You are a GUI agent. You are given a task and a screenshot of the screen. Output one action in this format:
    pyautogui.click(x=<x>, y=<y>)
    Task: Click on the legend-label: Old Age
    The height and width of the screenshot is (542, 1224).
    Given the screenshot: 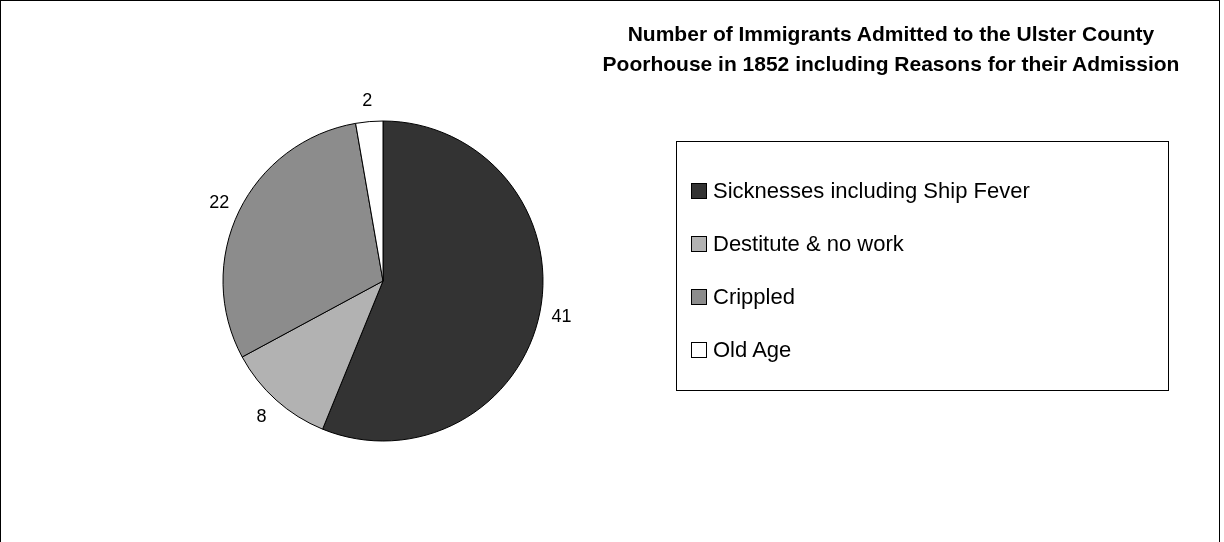 What is the action you would take?
    pyautogui.click(x=752, y=349)
    